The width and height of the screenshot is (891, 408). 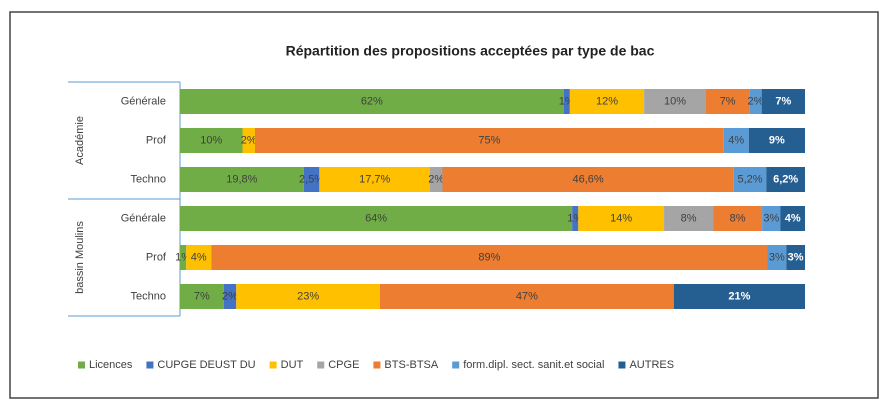 I want to click on data-label: 19,8%, so click(x=241, y=179).